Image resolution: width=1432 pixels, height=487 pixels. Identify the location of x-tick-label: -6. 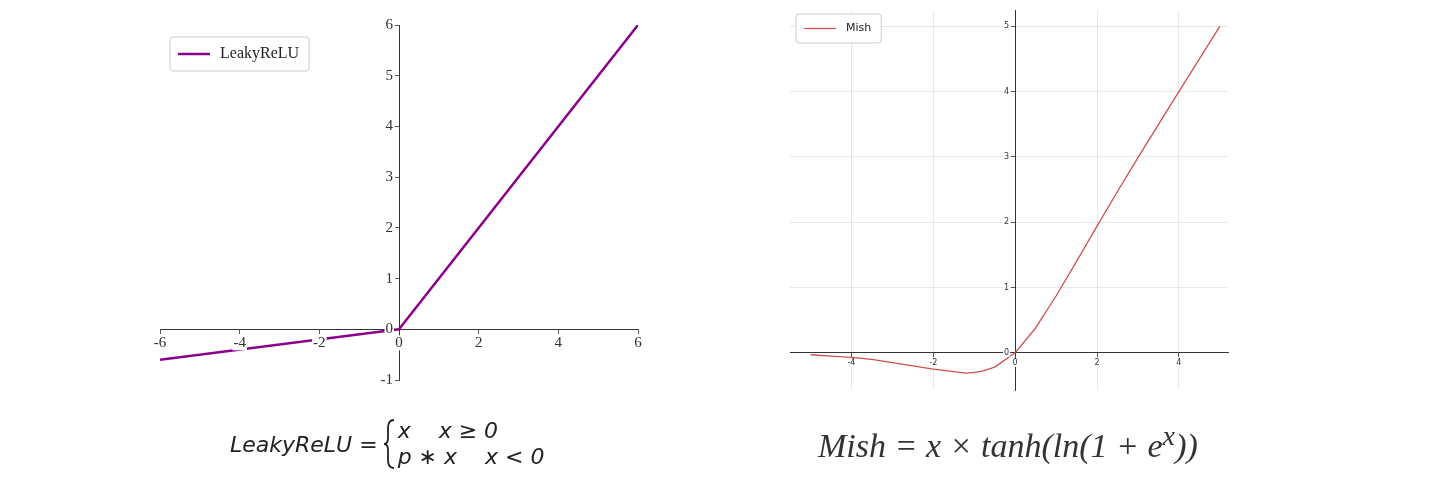
(160, 341).